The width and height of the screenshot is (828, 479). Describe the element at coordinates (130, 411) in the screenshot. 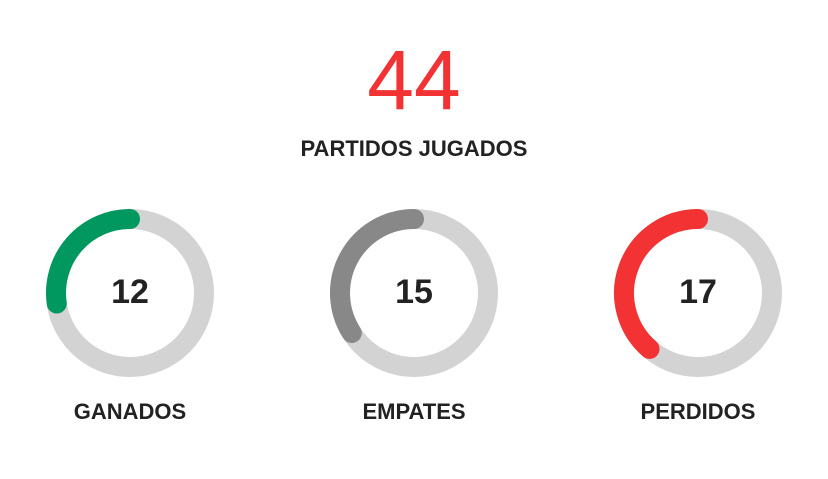

I see `won-label: GANADOS` at that location.